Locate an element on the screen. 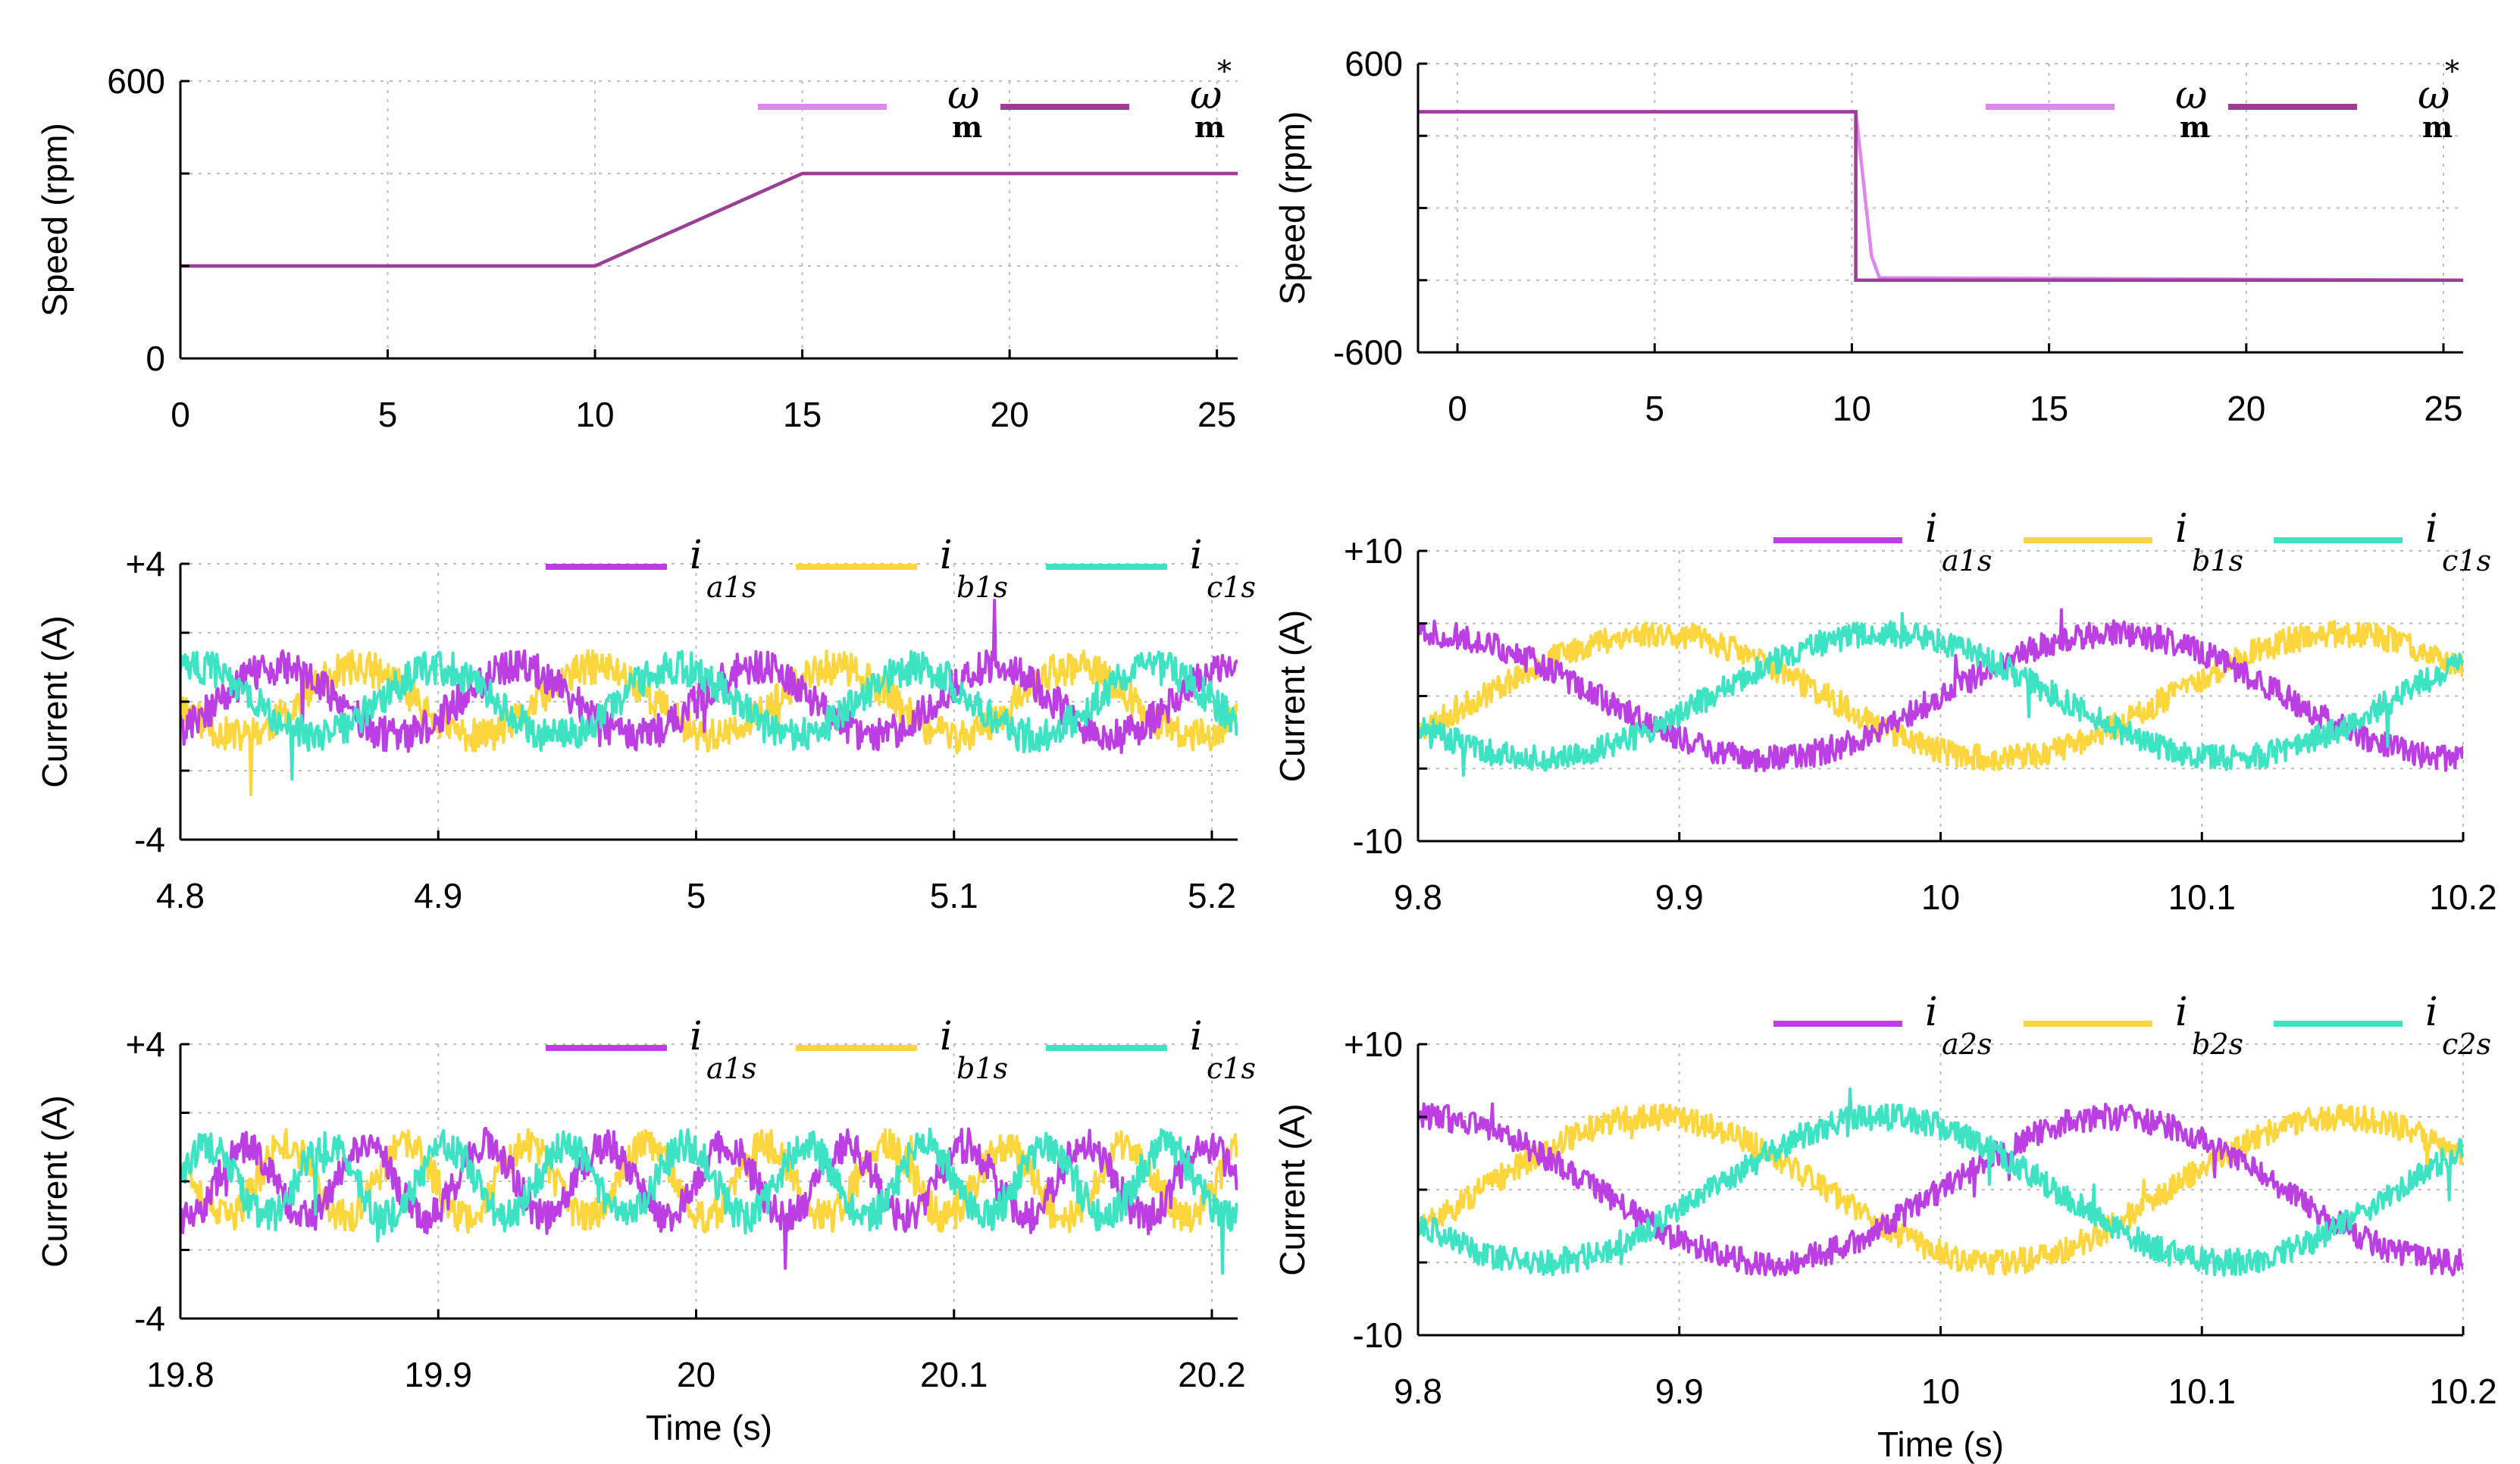  x-tick-label: 5.1 is located at coordinates (954, 895).